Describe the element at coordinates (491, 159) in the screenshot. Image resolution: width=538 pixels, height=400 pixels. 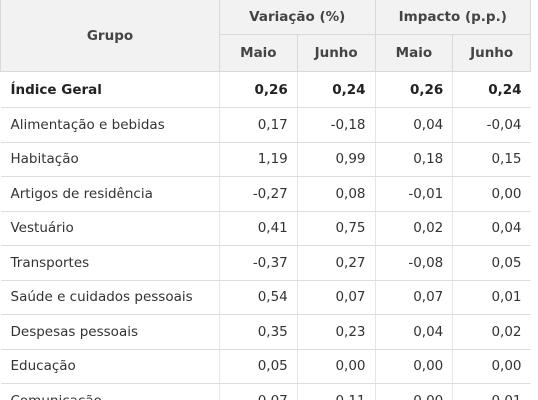
I see `cell-impacto-junho: 0,15` at that location.